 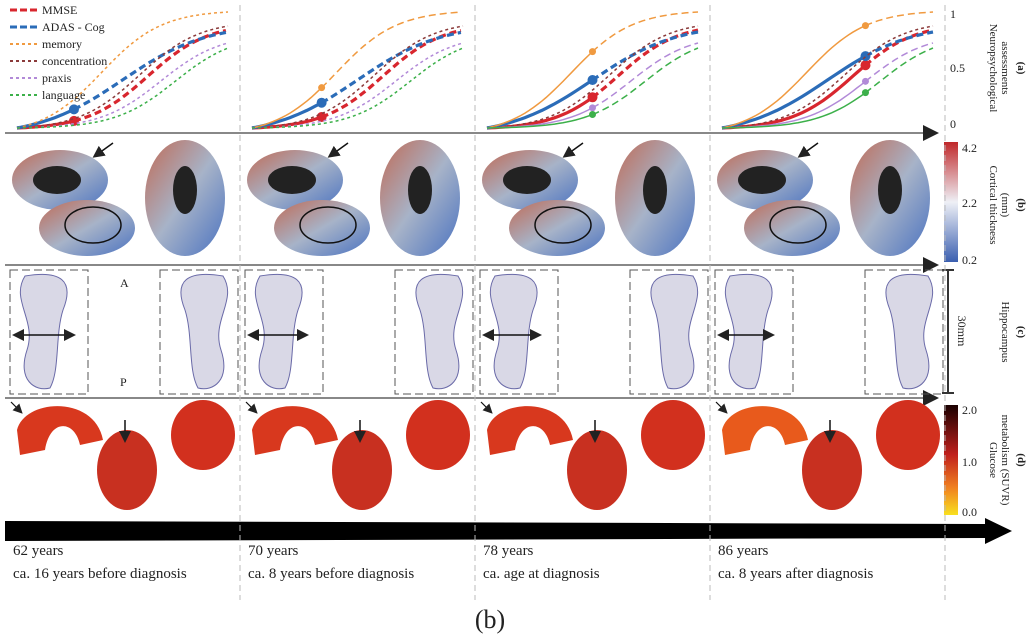 What do you see at coordinates (74, 61) in the screenshot?
I see `legend-label: concentration` at bounding box center [74, 61].